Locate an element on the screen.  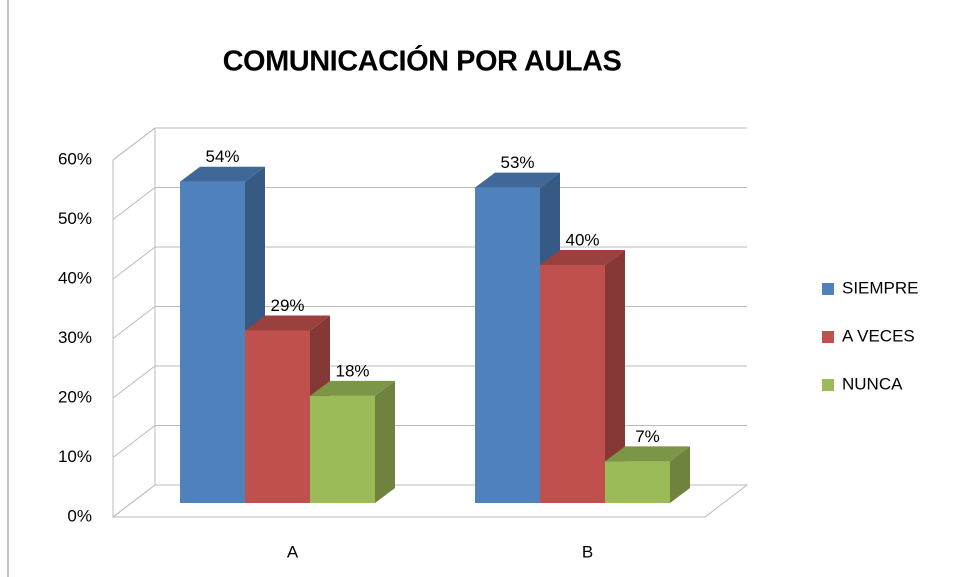
x-tick-label: B is located at coordinates (587, 551).